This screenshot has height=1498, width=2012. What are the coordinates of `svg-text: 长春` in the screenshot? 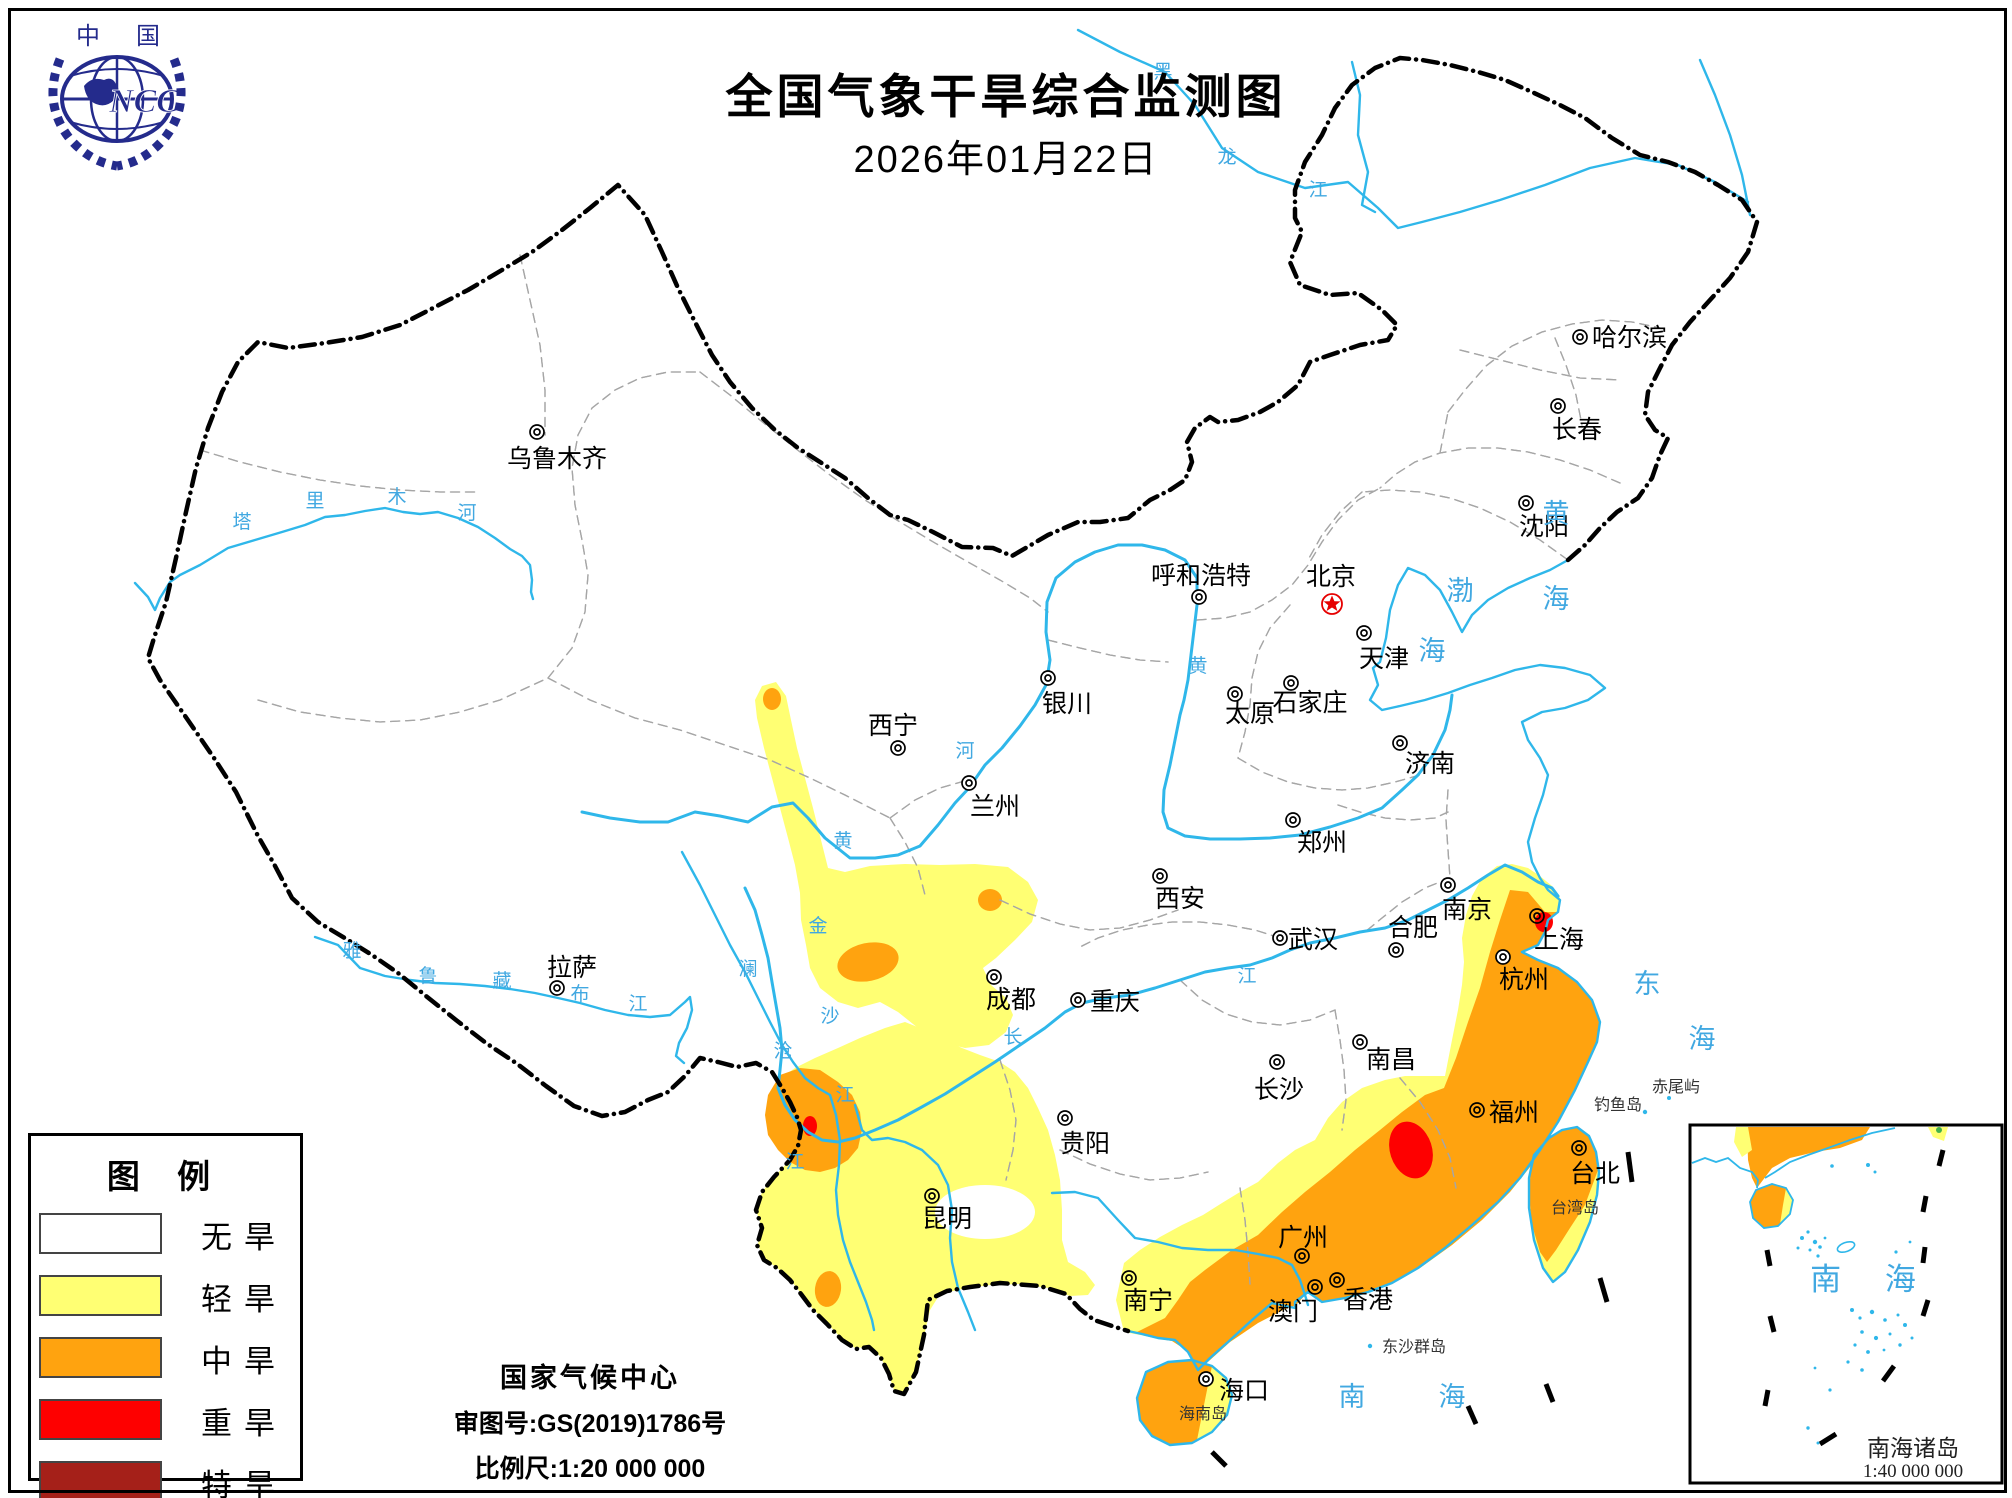 It's located at (1577, 430).